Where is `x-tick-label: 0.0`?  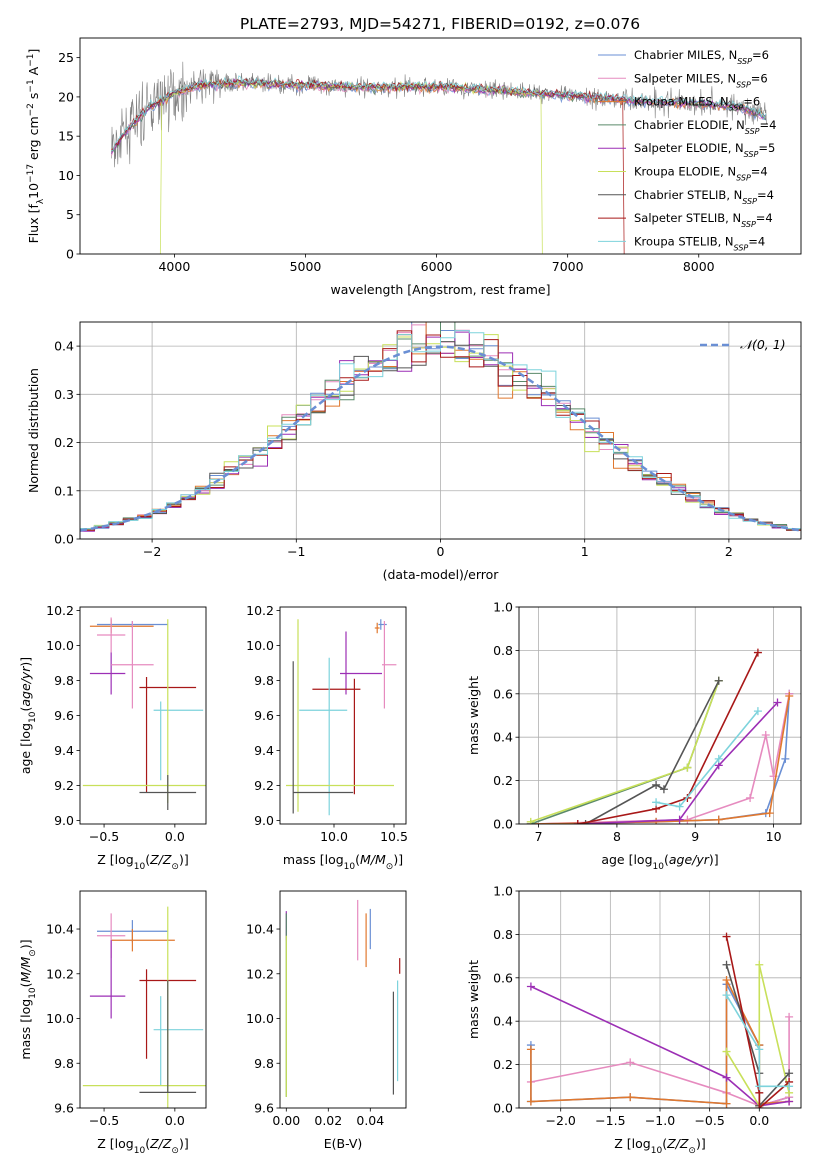
x-tick-label: 0.0 is located at coordinates (175, 1120).